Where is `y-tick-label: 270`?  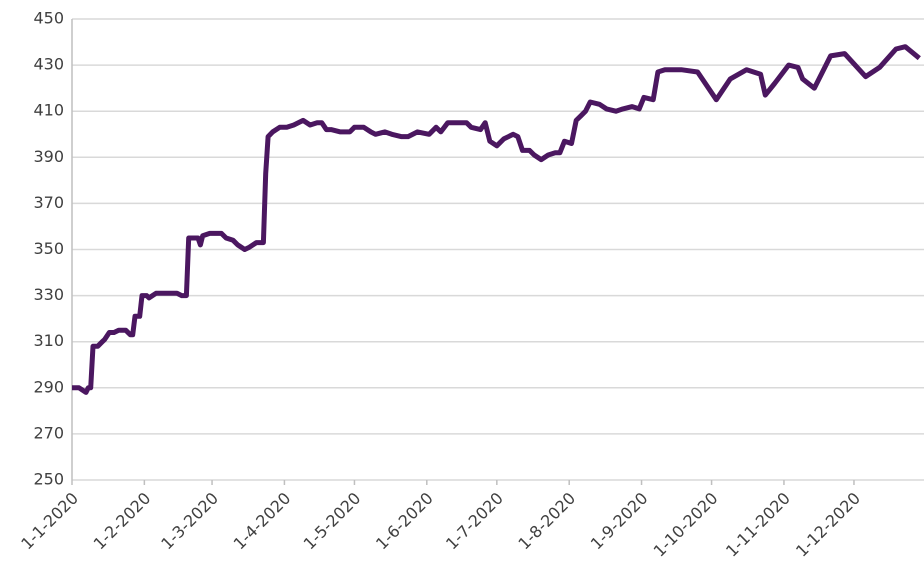
y-tick-label: 270 is located at coordinates (48, 432).